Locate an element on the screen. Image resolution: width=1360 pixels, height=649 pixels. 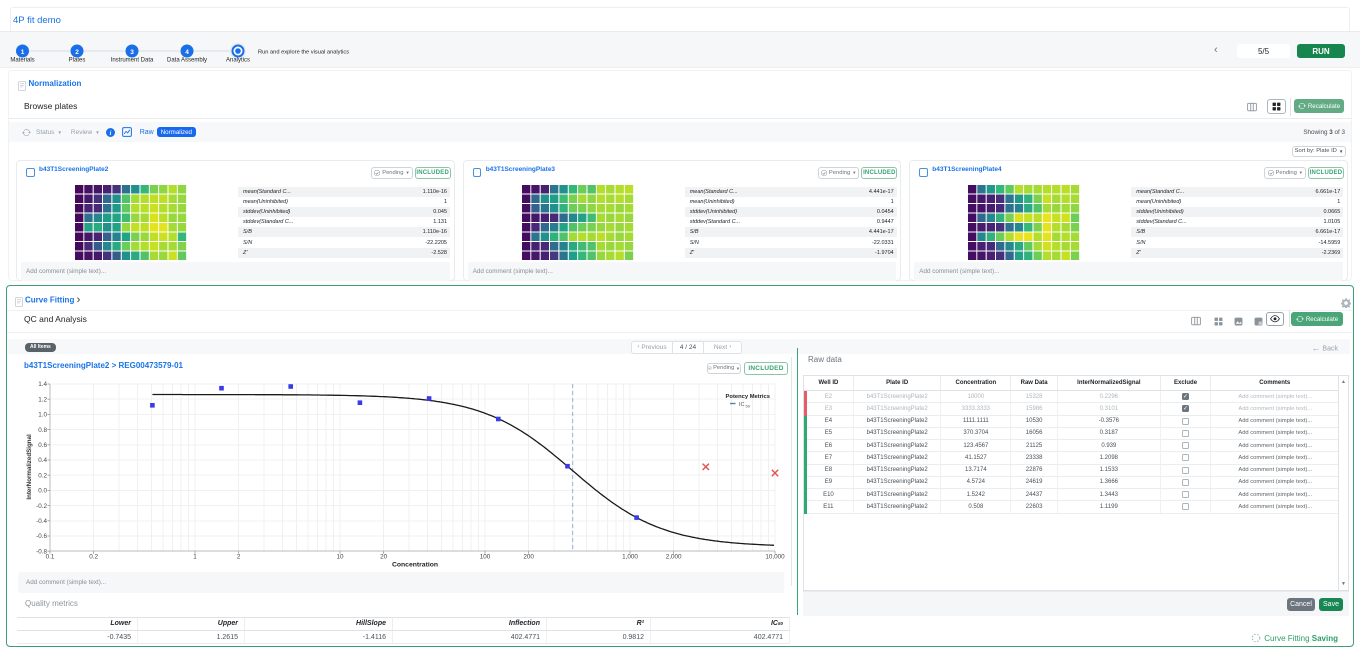
svg-text: Concentration is located at coordinates (415, 565).